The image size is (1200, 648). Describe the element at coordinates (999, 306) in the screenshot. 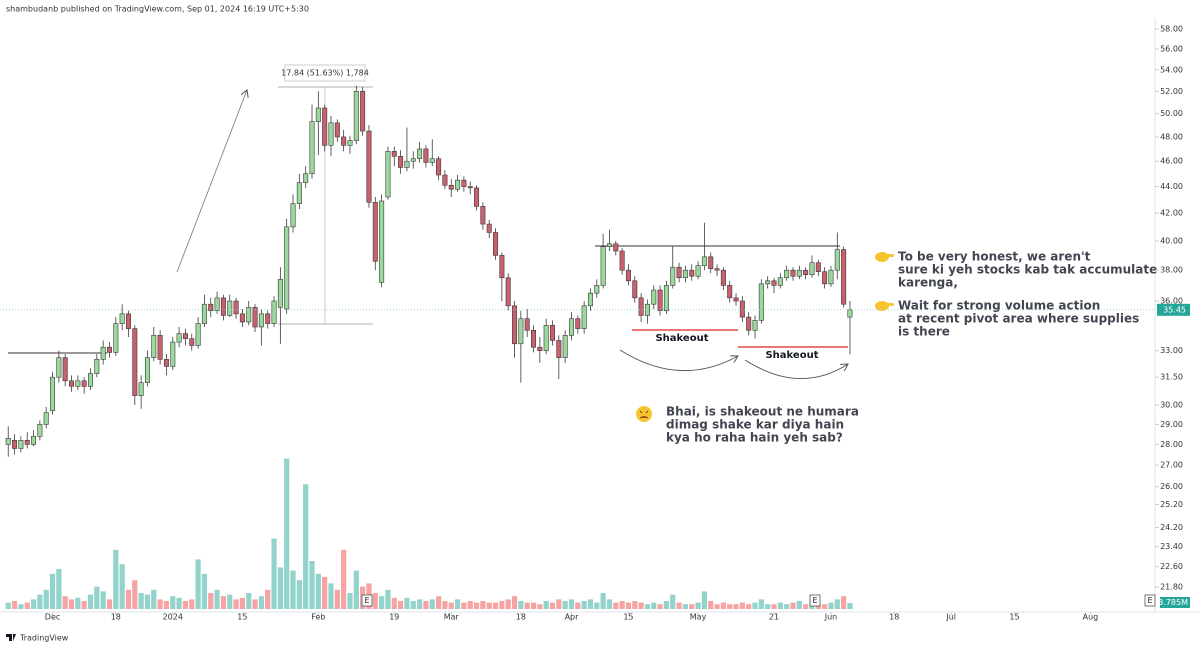

I see `annotation-text: Wait for strong volume action` at that location.